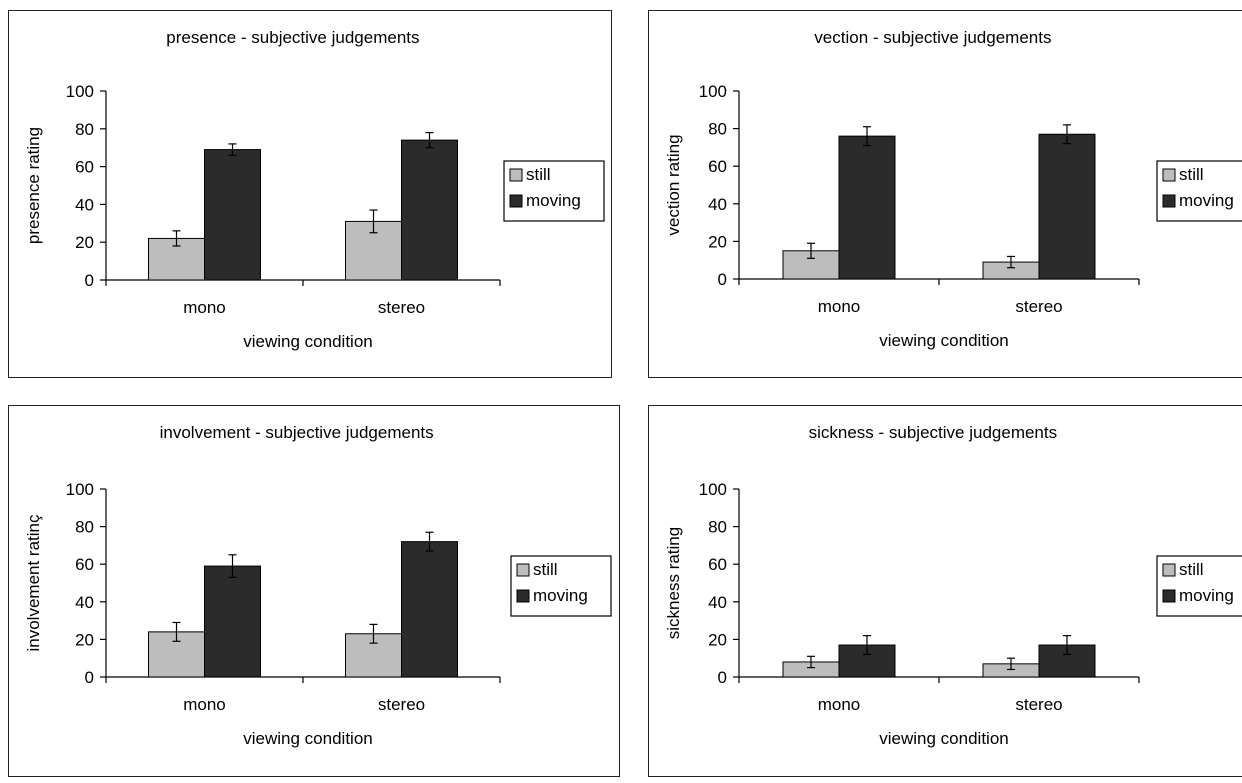 This screenshot has height=783, width=1242. I want to click on y-axis-label: sickness rating, so click(673, 583).